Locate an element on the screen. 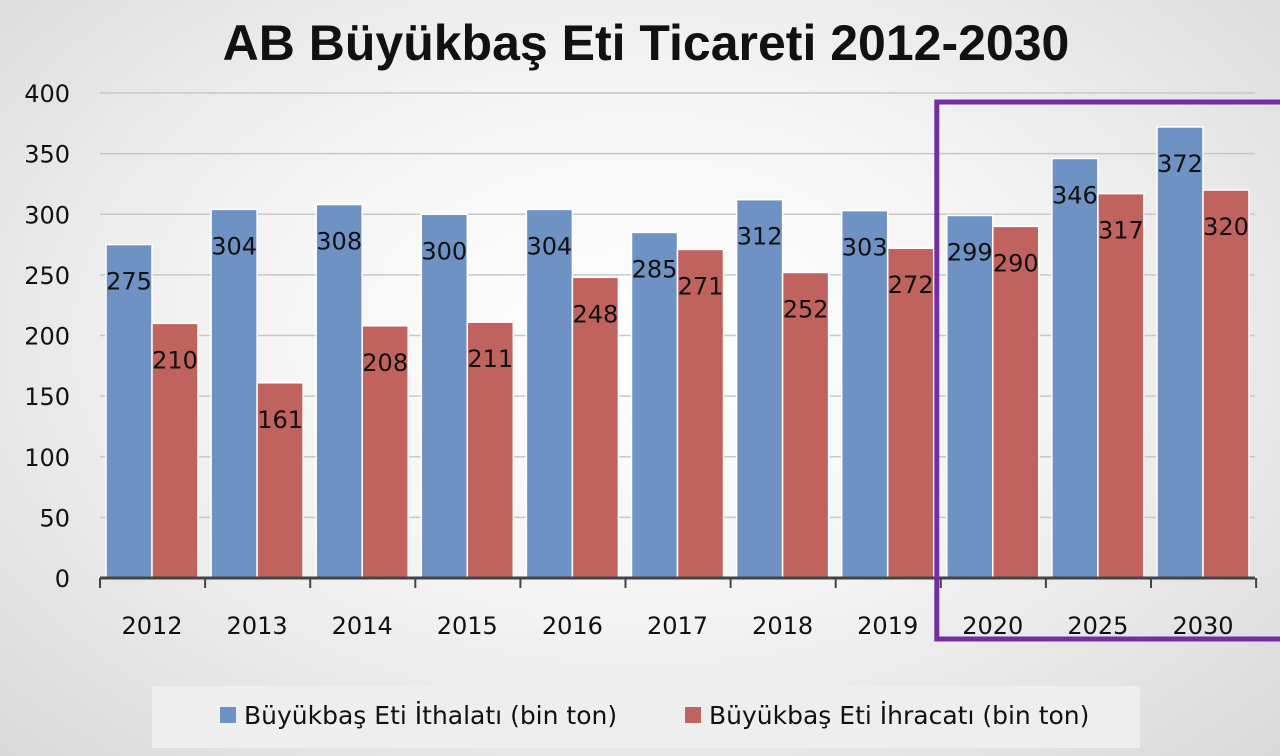  data-label-imports: 303 is located at coordinates (865, 248).